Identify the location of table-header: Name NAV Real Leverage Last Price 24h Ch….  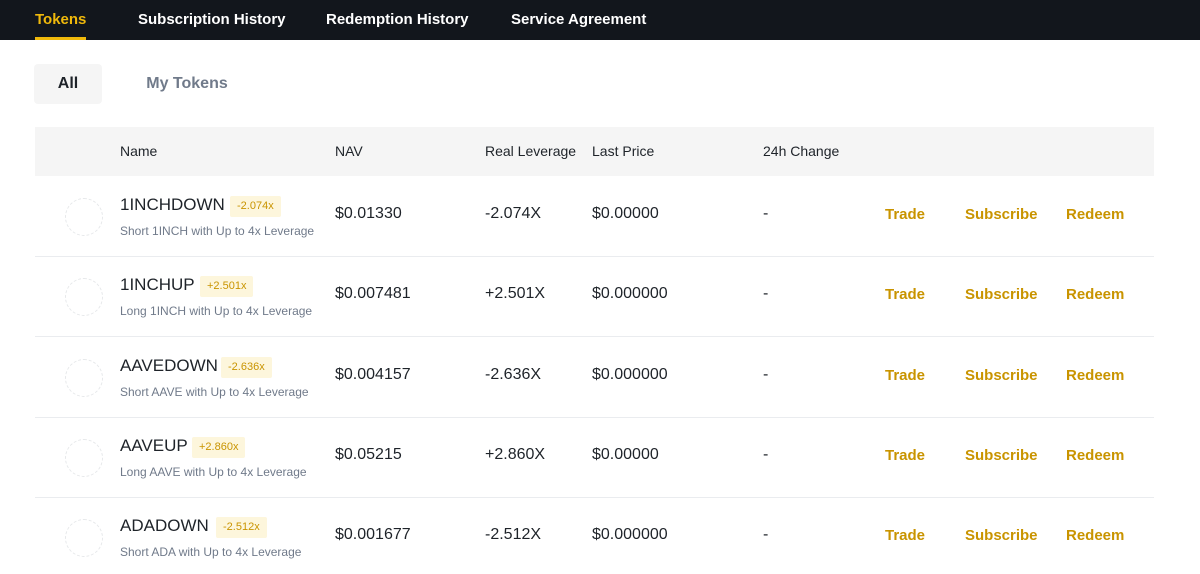
(594, 151).